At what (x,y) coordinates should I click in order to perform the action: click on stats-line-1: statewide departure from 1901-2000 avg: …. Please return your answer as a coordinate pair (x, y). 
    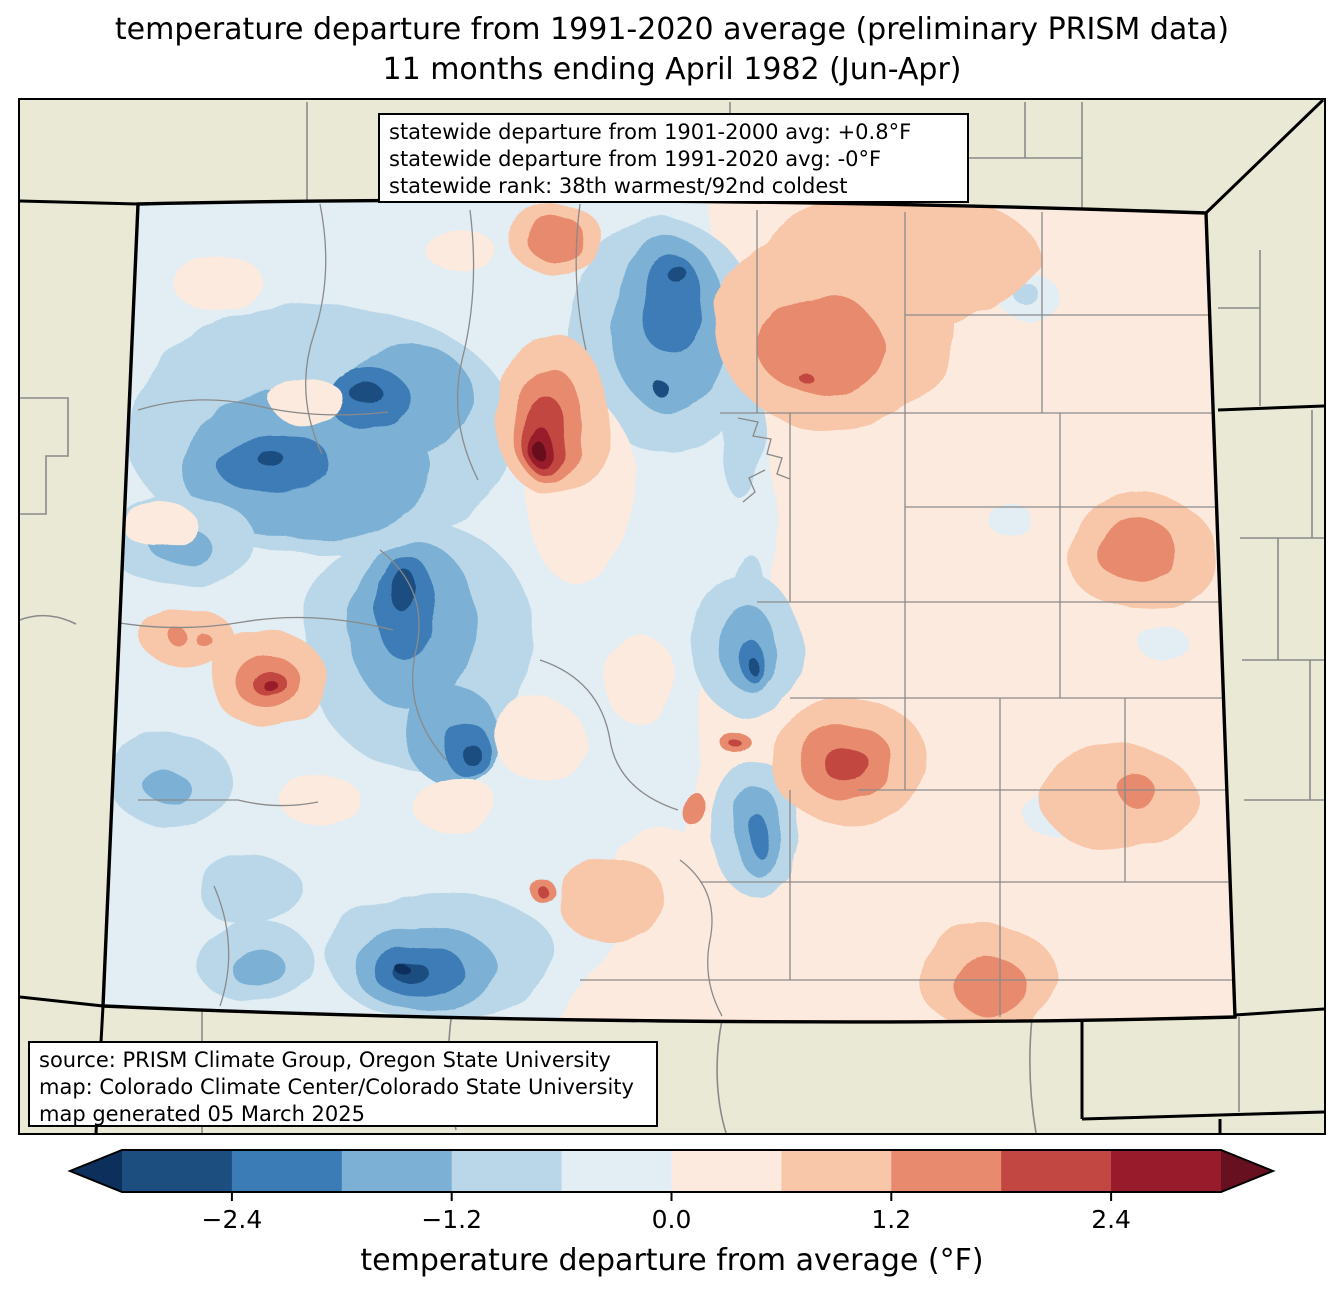
    Looking at the image, I should click on (650, 132).